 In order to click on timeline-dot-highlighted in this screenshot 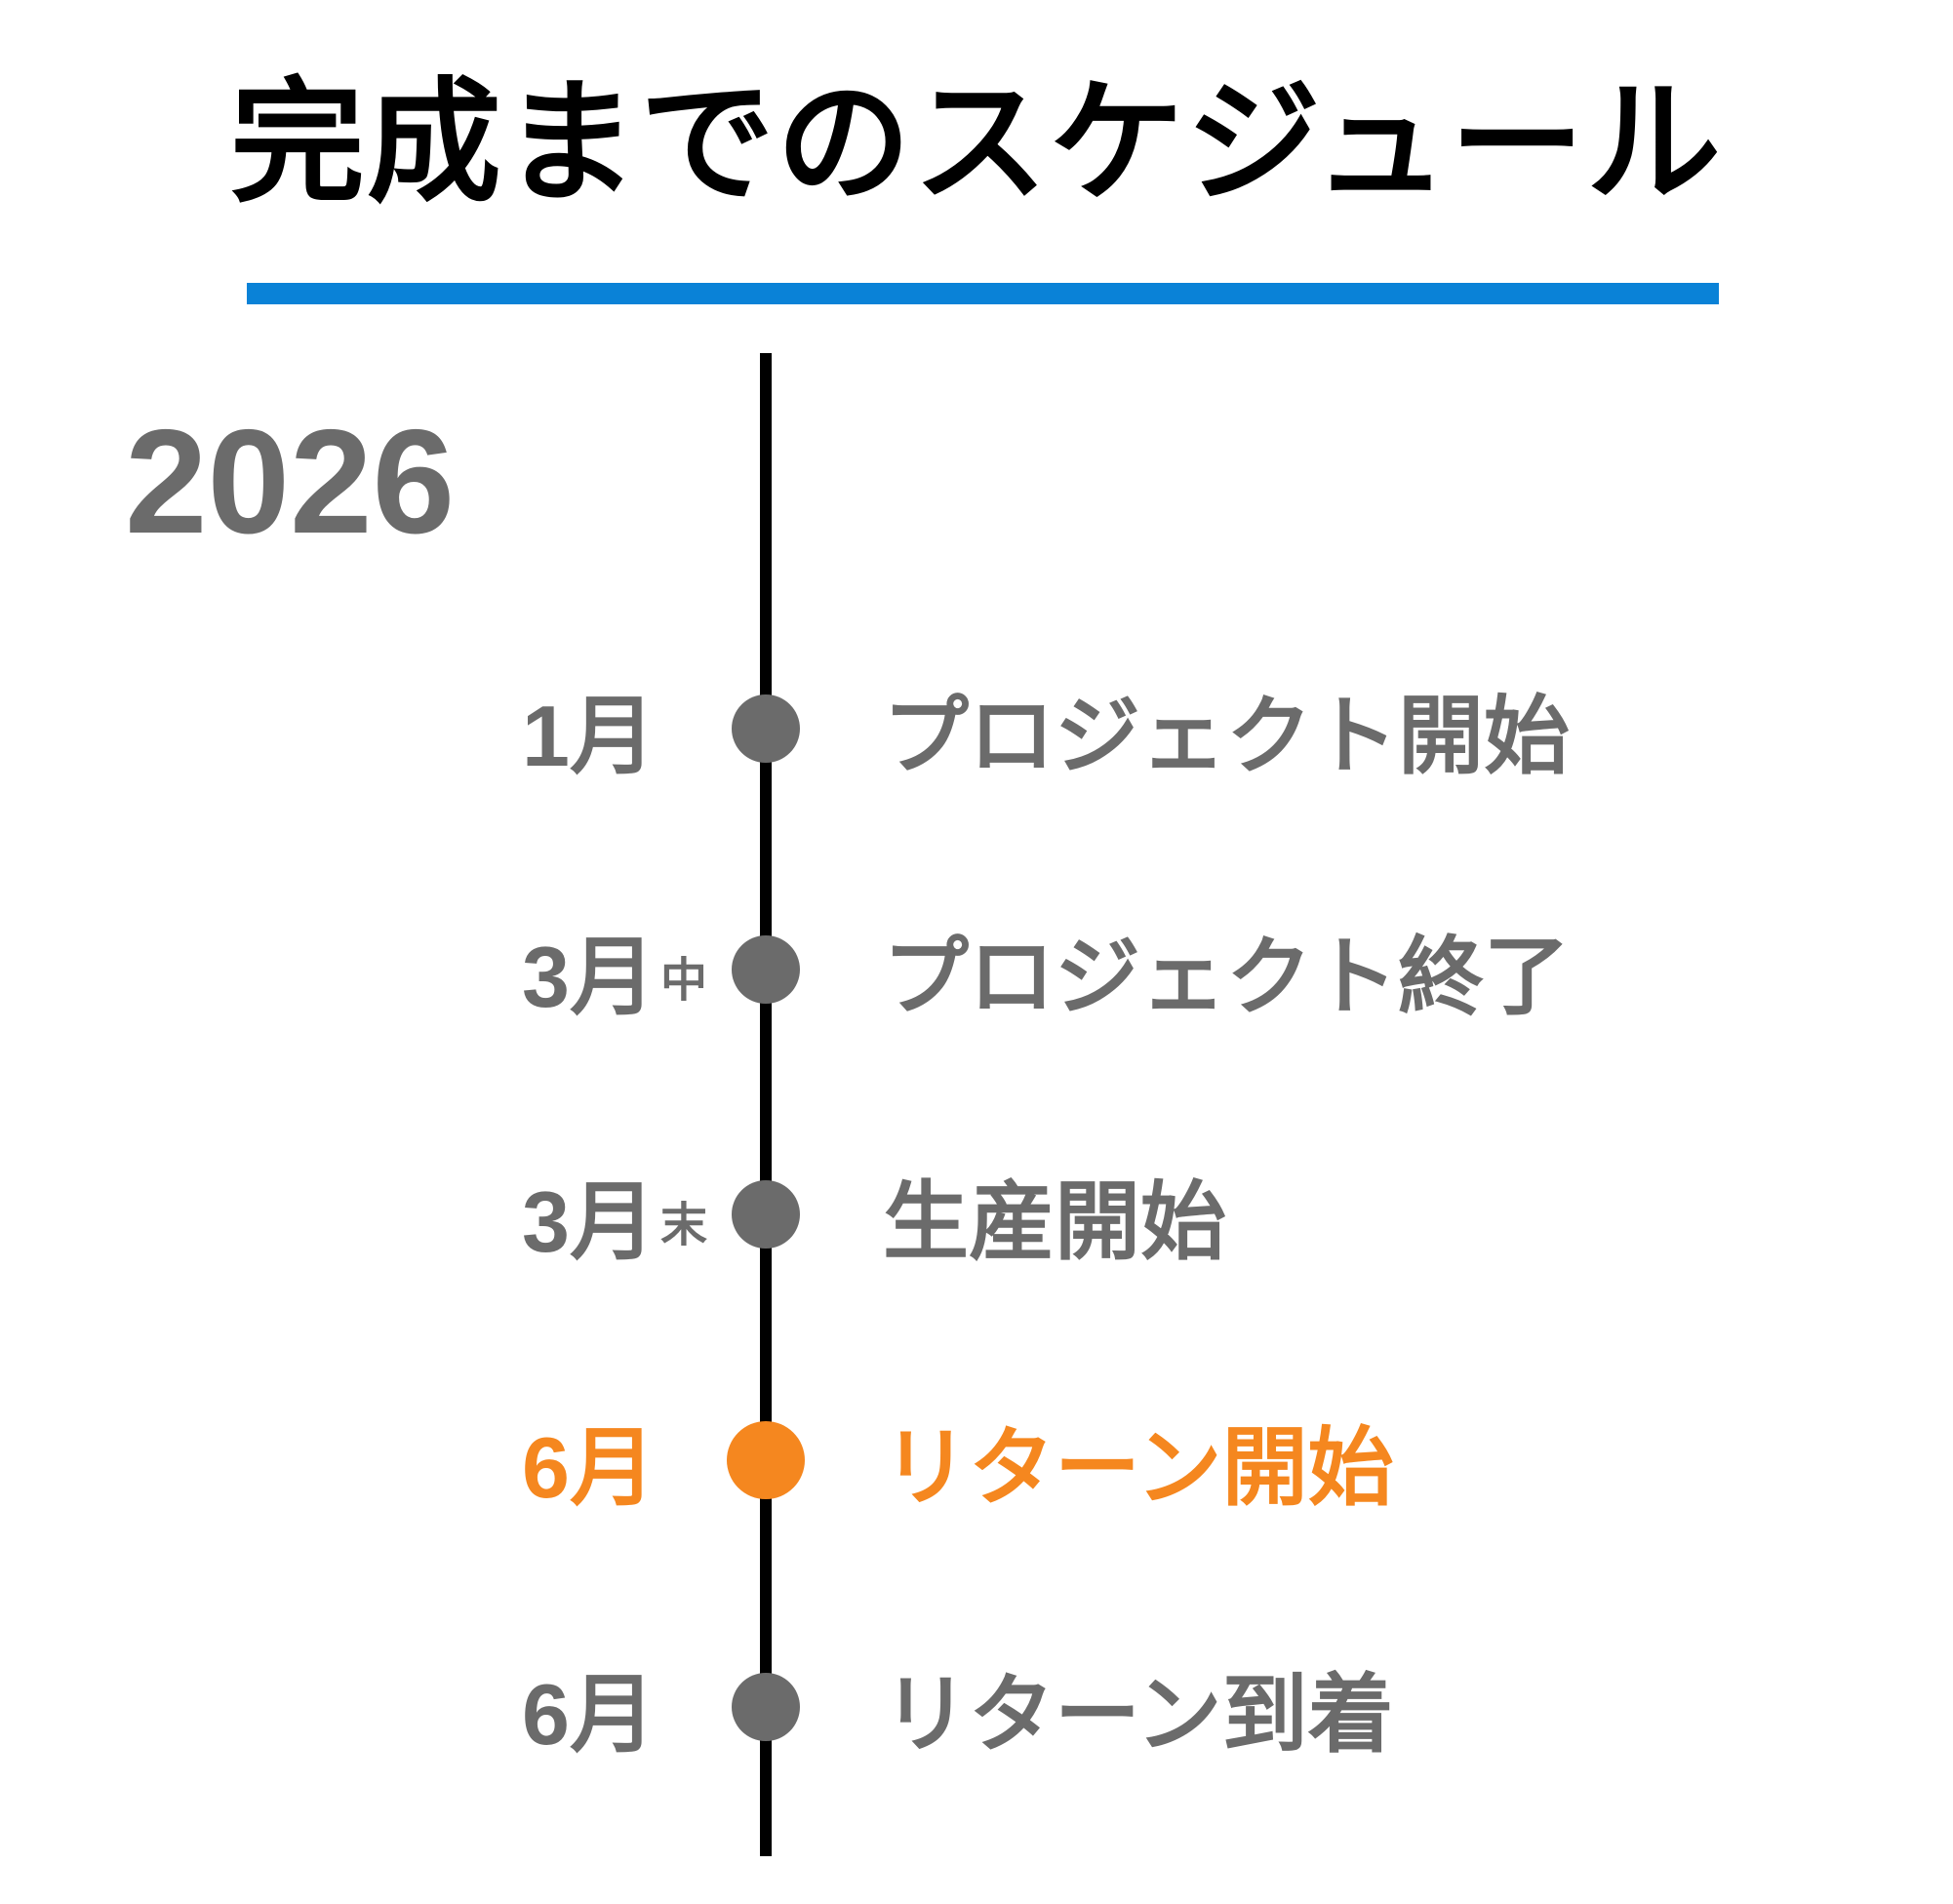, I will do `click(766, 1460)`.